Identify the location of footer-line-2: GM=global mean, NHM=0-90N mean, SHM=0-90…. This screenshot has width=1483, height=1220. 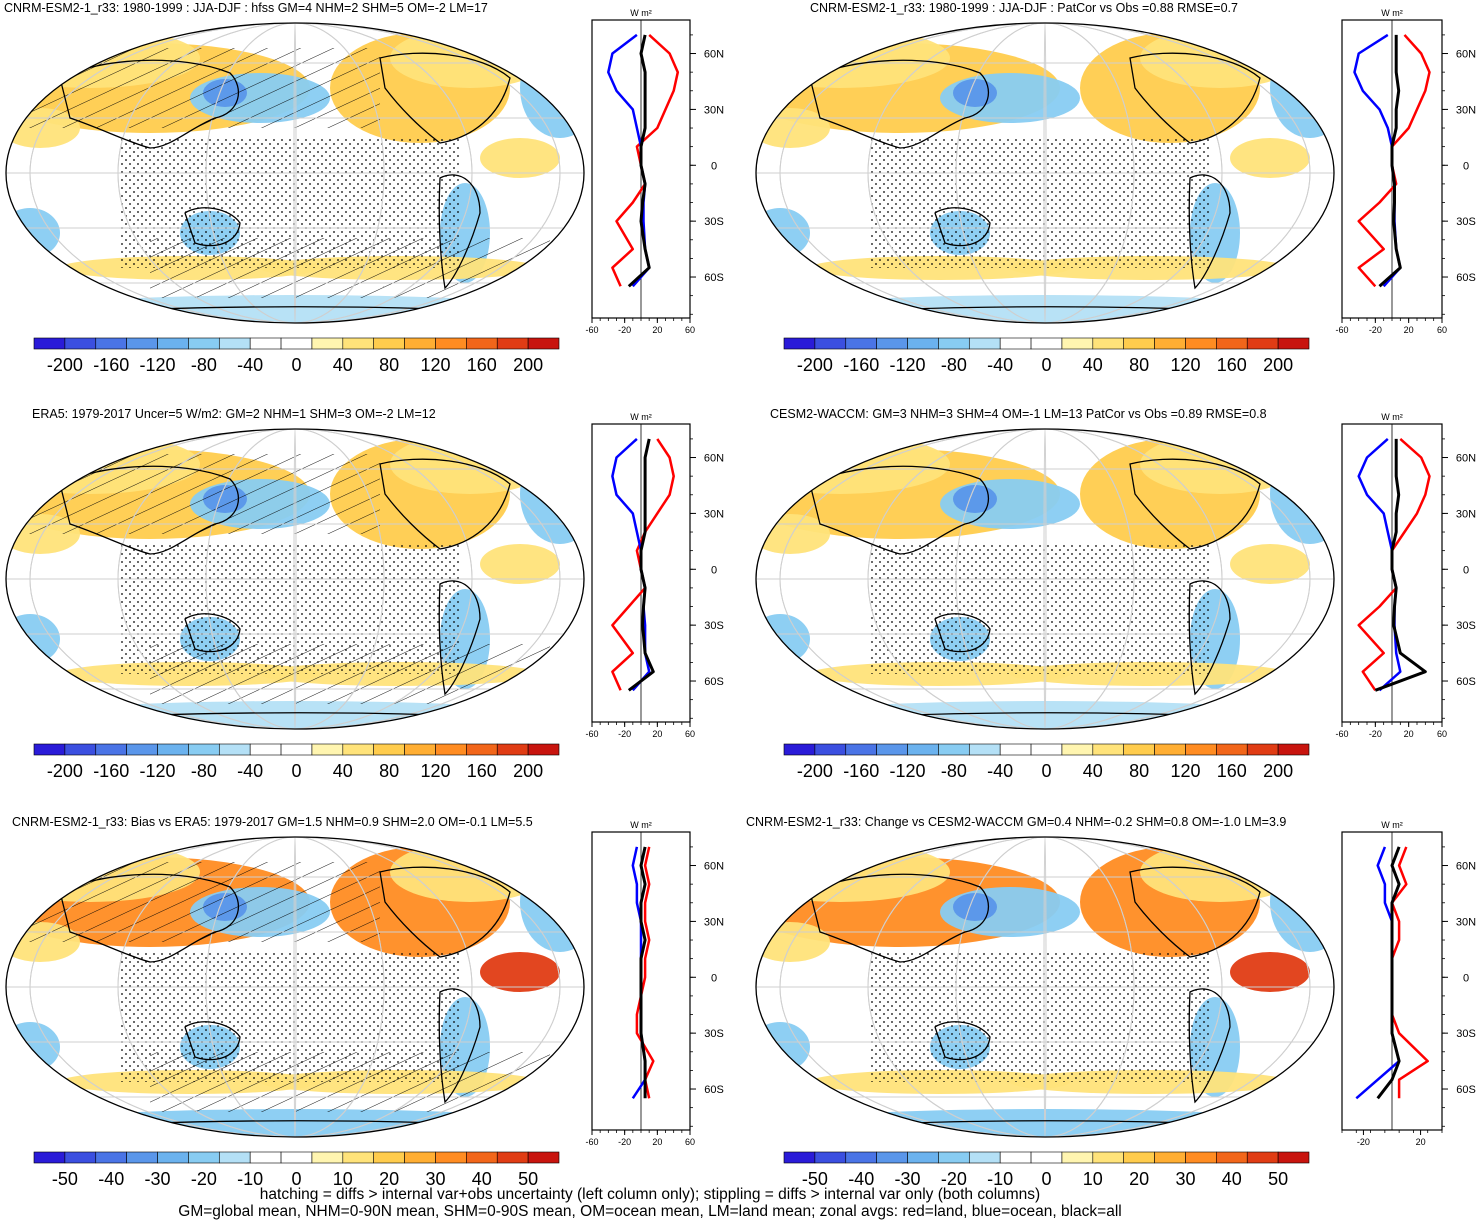
(650, 1211).